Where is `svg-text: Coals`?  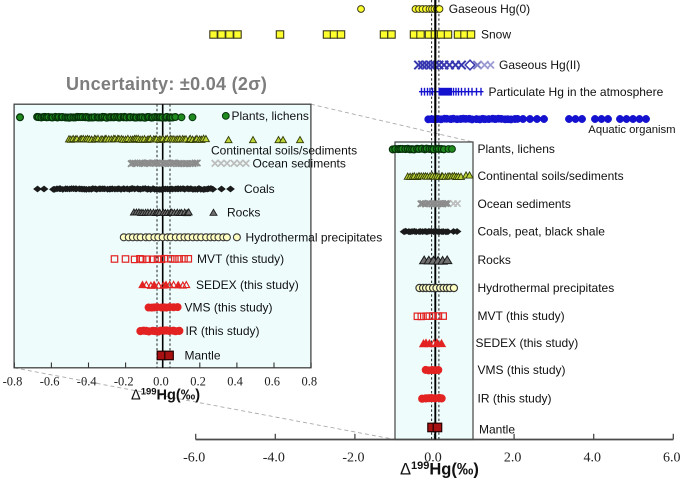
svg-text: Coals is located at coordinates (259, 189).